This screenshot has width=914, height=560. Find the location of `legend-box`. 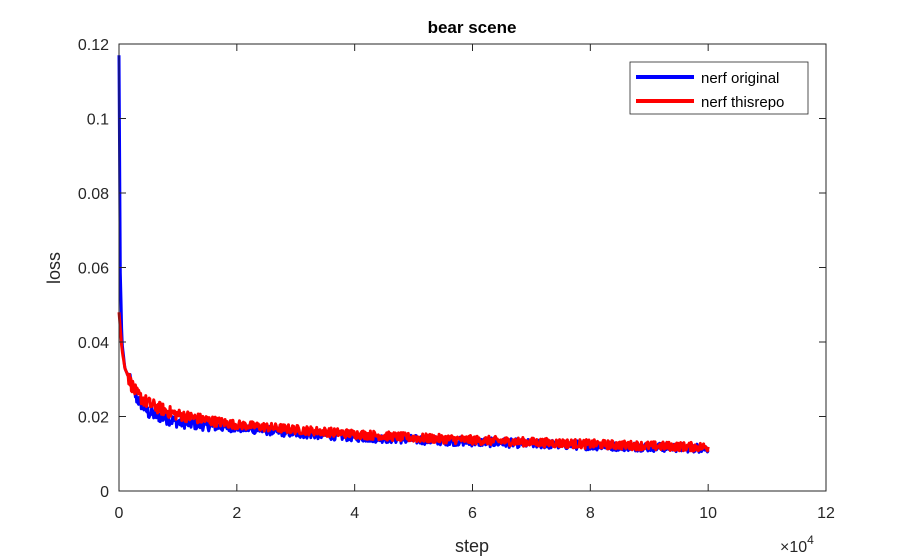

legend-box is located at coordinates (719, 88).